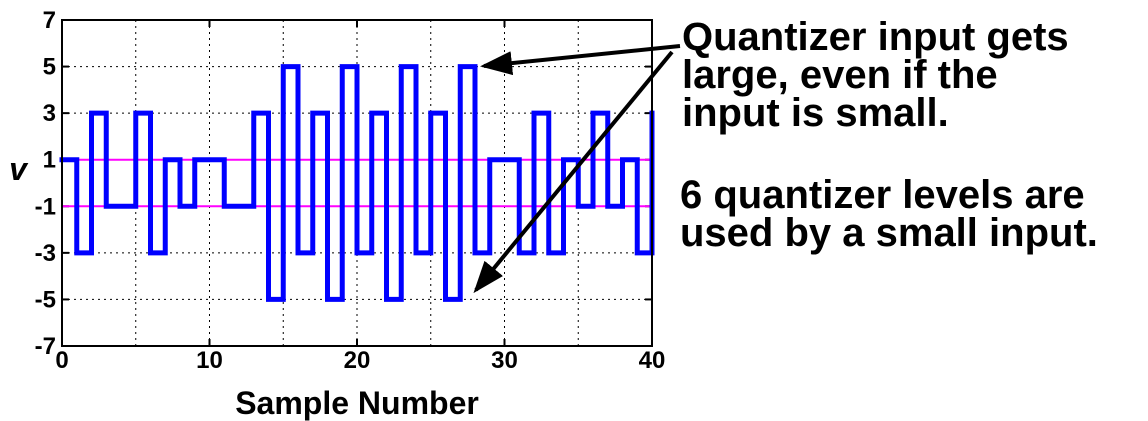 The width and height of the screenshot is (1148, 421). Describe the element at coordinates (580, 60) in the screenshot. I see `annotation-arrow-upper` at that location.